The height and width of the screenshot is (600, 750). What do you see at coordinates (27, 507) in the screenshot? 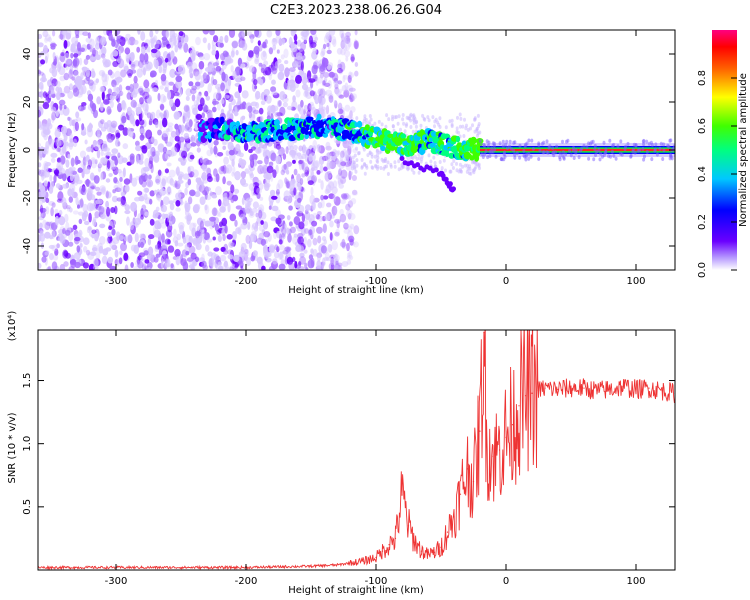
I see `snr-ytick-label: 0.5` at bounding box center [27, 507].